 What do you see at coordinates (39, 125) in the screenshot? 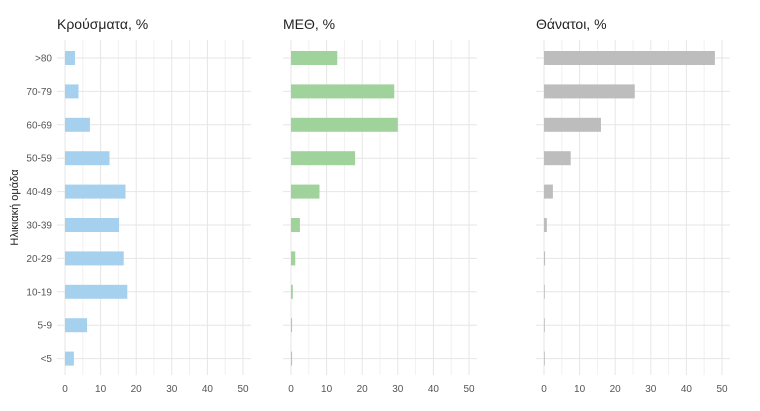
I see `category-label: 60-69` at bounding box center [39, 125].